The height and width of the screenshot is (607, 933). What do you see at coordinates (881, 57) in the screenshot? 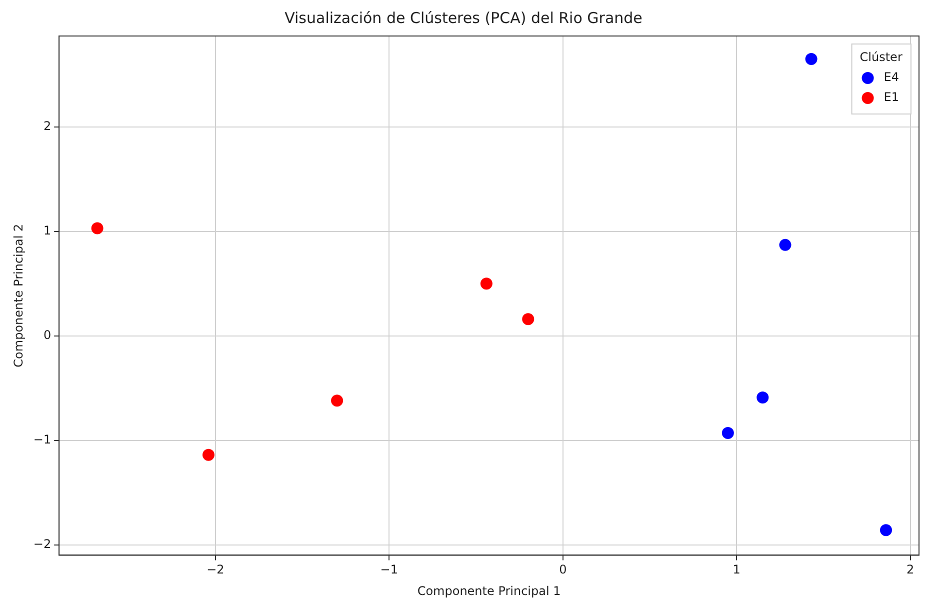
I see `legend-title: Clúster` at bounding box center [881, 57].